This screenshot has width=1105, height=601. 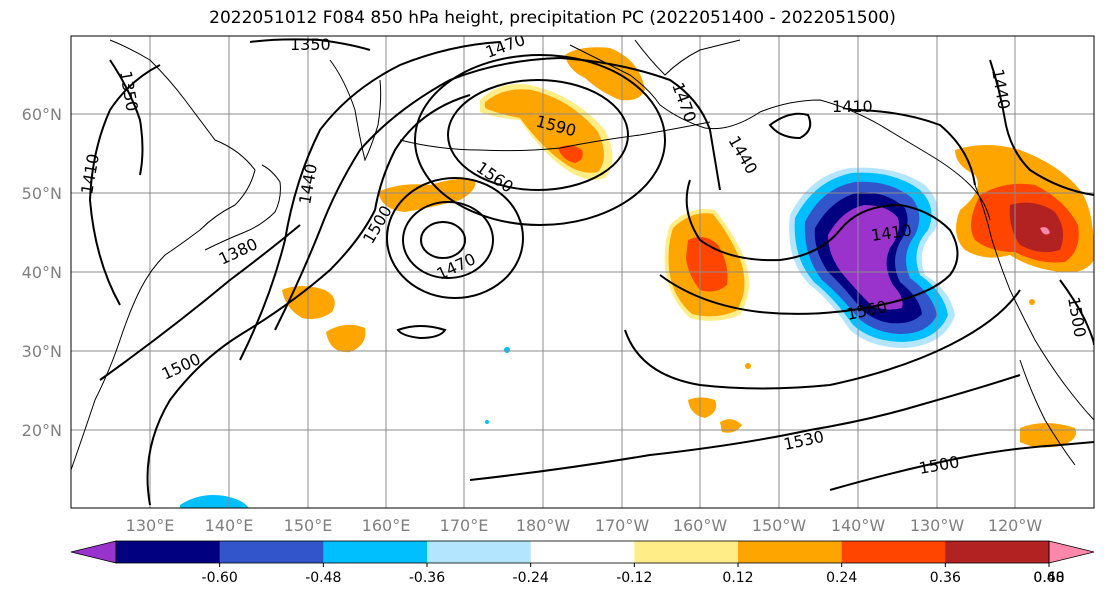 What do you see at coordinates (700, 525) in the screenshot?
I see `lon-label: 160°W` at bounding box center [700, 525].